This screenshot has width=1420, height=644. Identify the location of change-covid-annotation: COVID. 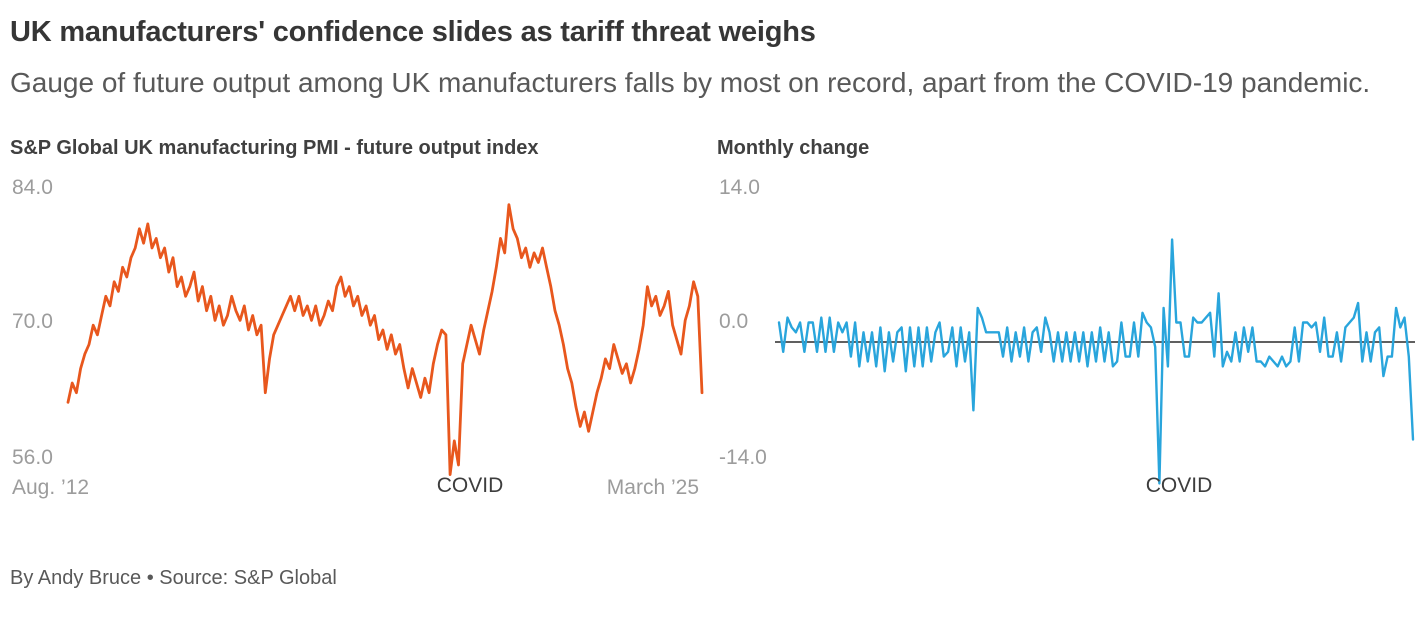
(1179, 485).